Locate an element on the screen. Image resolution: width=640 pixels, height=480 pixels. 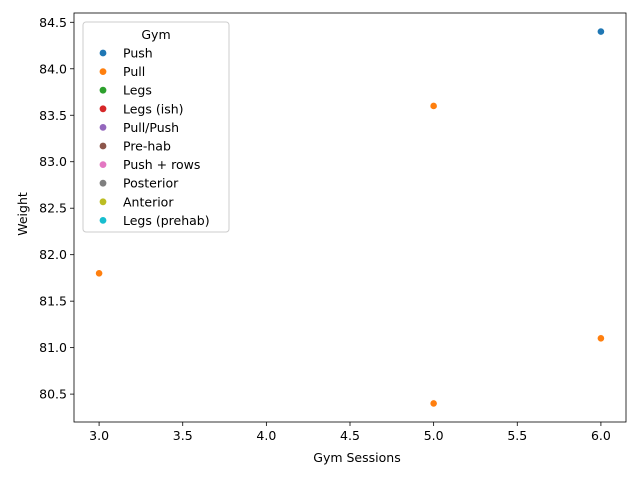
y-tick-label: 81.5 is located at coordinates (53, 301).